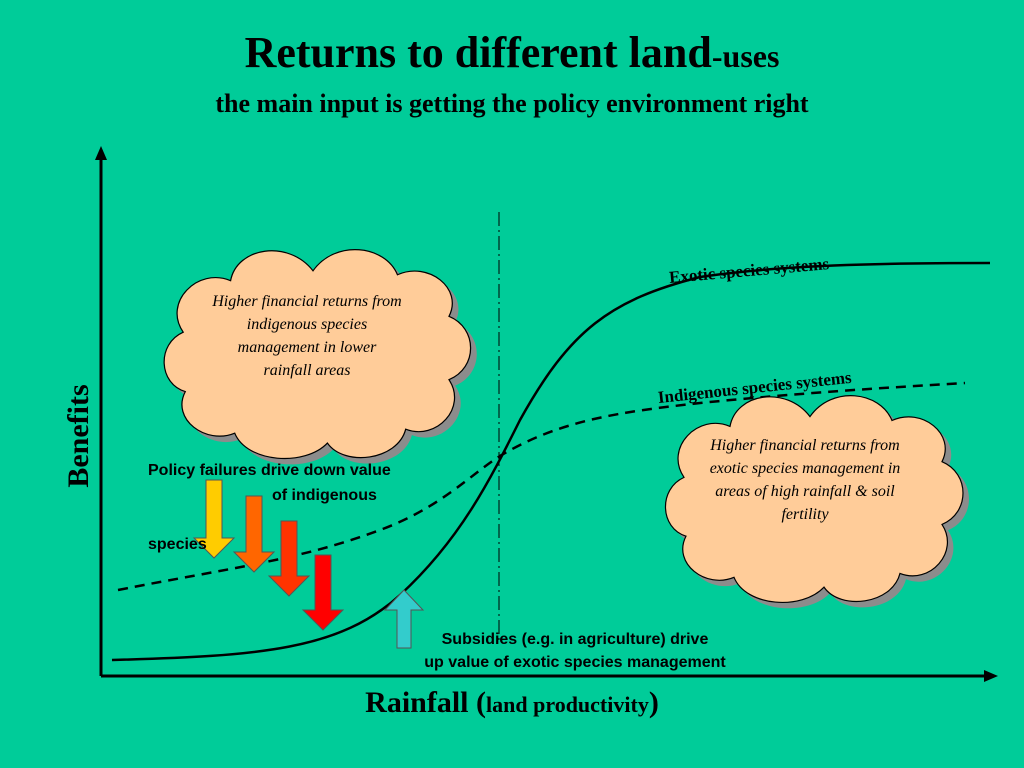 The image size is (1024, 768). What do you see at coordinates (101, 153) in the screenshot?
I see `y-axis-arrowhead` at bounding box center [101, 153].